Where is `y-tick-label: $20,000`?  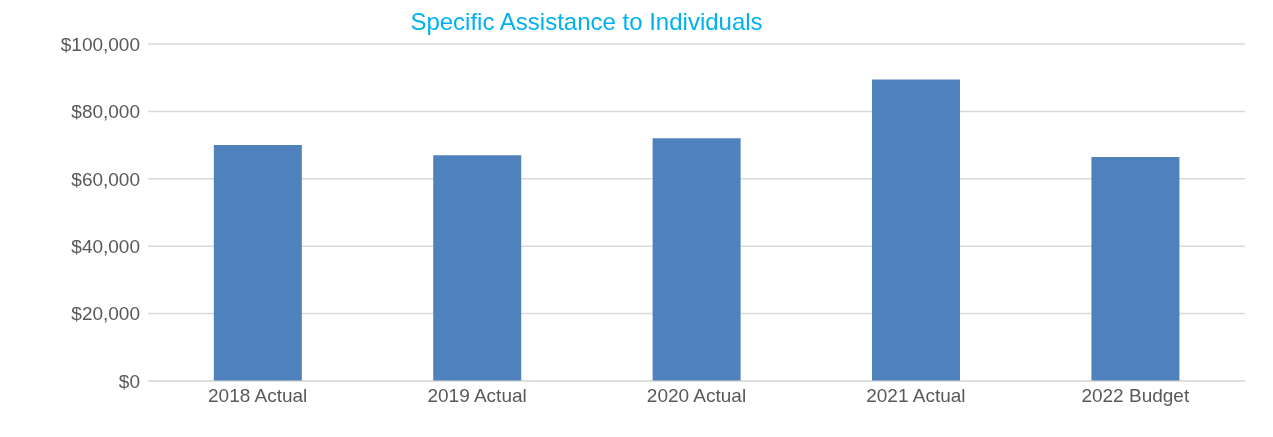 y-tick-label: $20,000 is located at coordinates (105, 314).